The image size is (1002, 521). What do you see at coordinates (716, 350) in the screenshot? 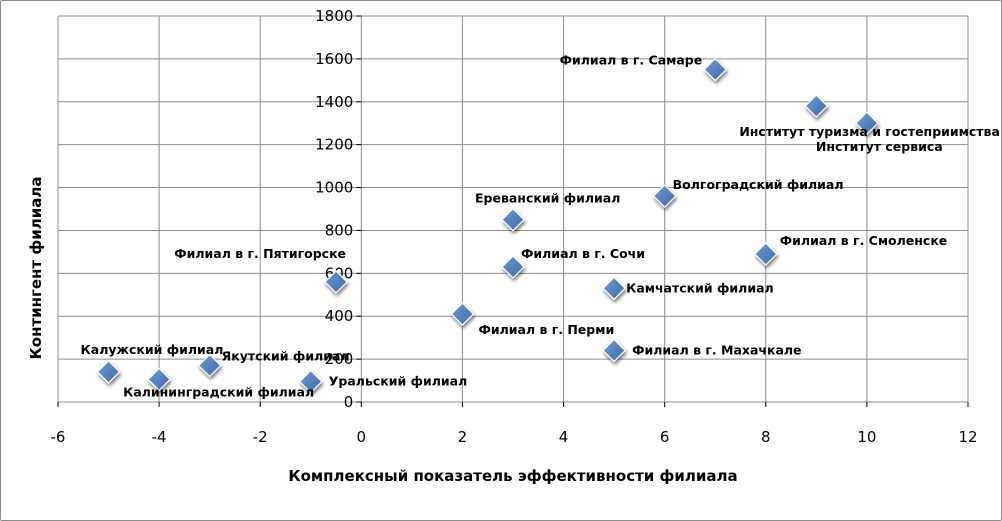
I see `data-point-label: Филиал в г. Махачкале` at bounding box center [716, 350].